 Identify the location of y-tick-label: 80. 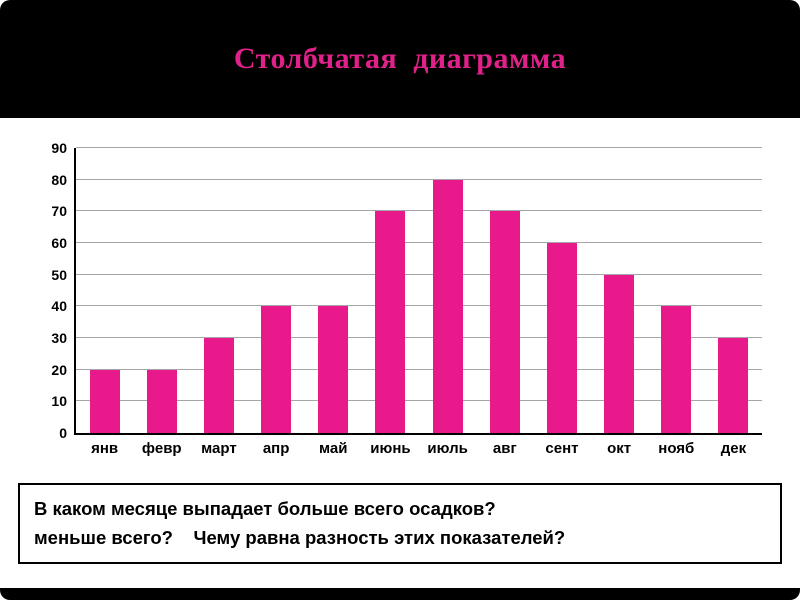
(59, 179).